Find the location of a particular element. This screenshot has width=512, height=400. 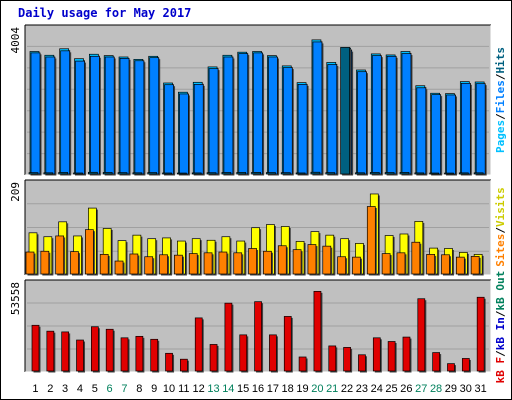

x-tick-label: 15 is located at coordinates (243, 389).